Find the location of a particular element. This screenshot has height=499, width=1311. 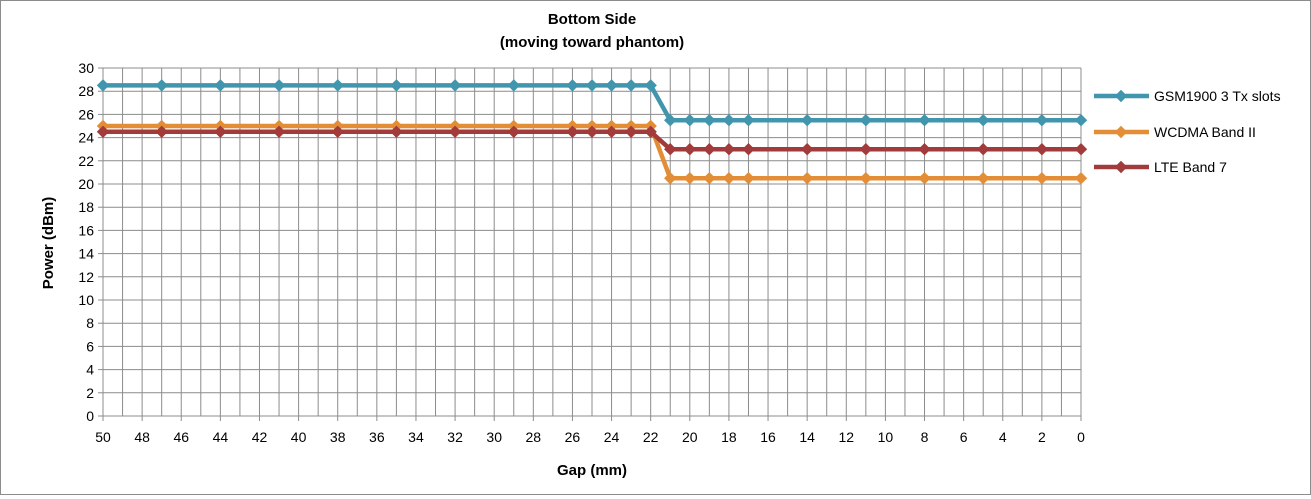

x-tick-label: 10 is located at coordinates (886, 437).